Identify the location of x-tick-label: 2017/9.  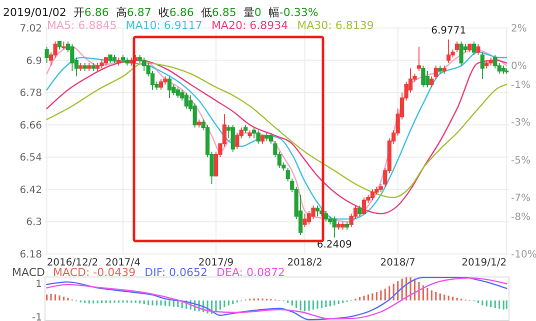
(216, 263).